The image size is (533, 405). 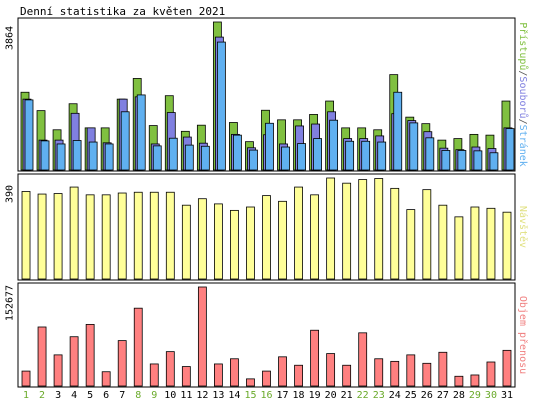 What do you see at coordinates (459, 395) in the screenshot?
I see `x-tick-label: 28` at bounding box center [459, 395].